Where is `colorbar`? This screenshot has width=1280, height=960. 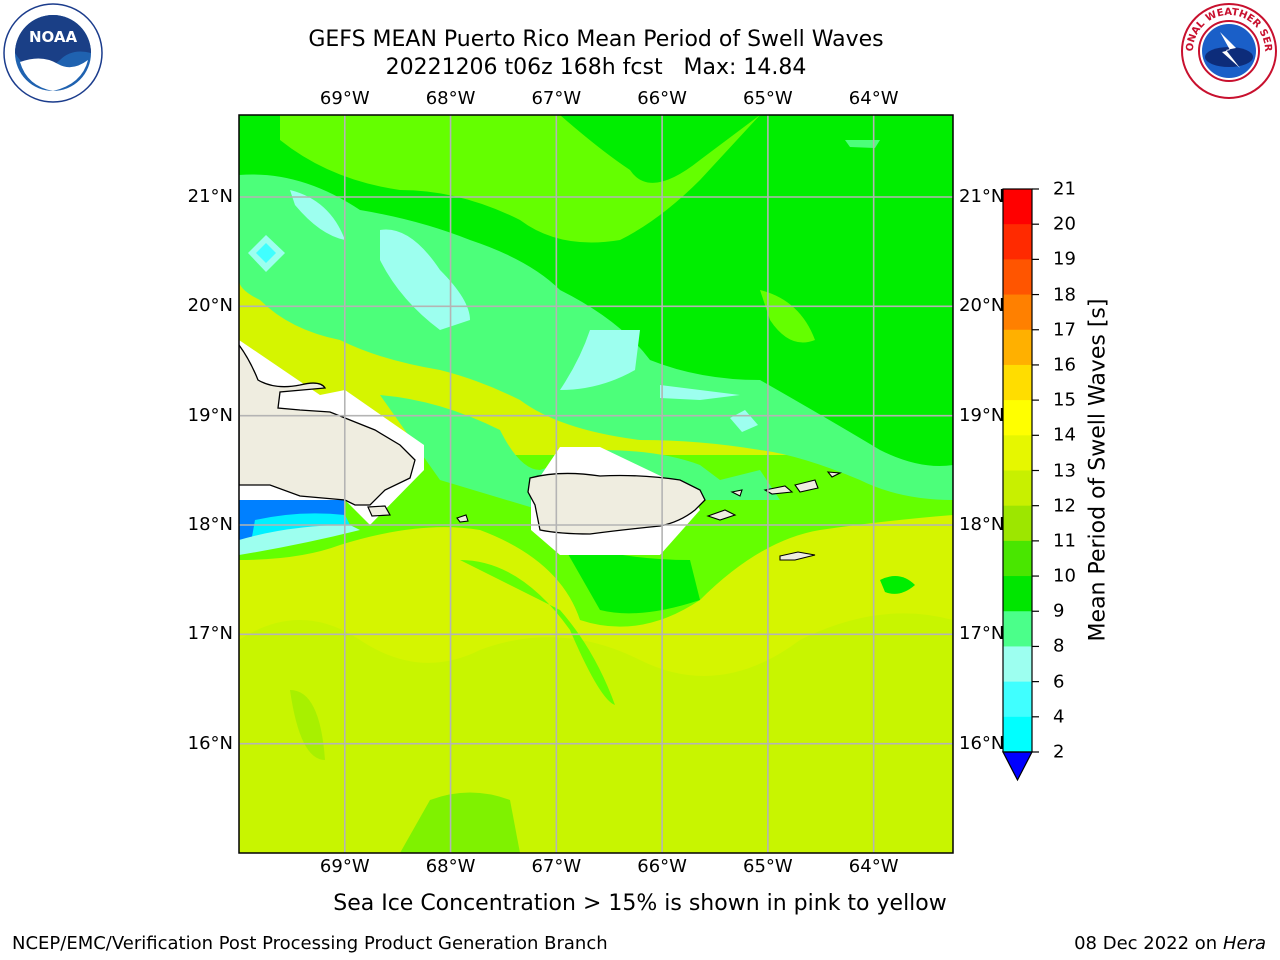
colorbar is located at coordinates (1020, 485).